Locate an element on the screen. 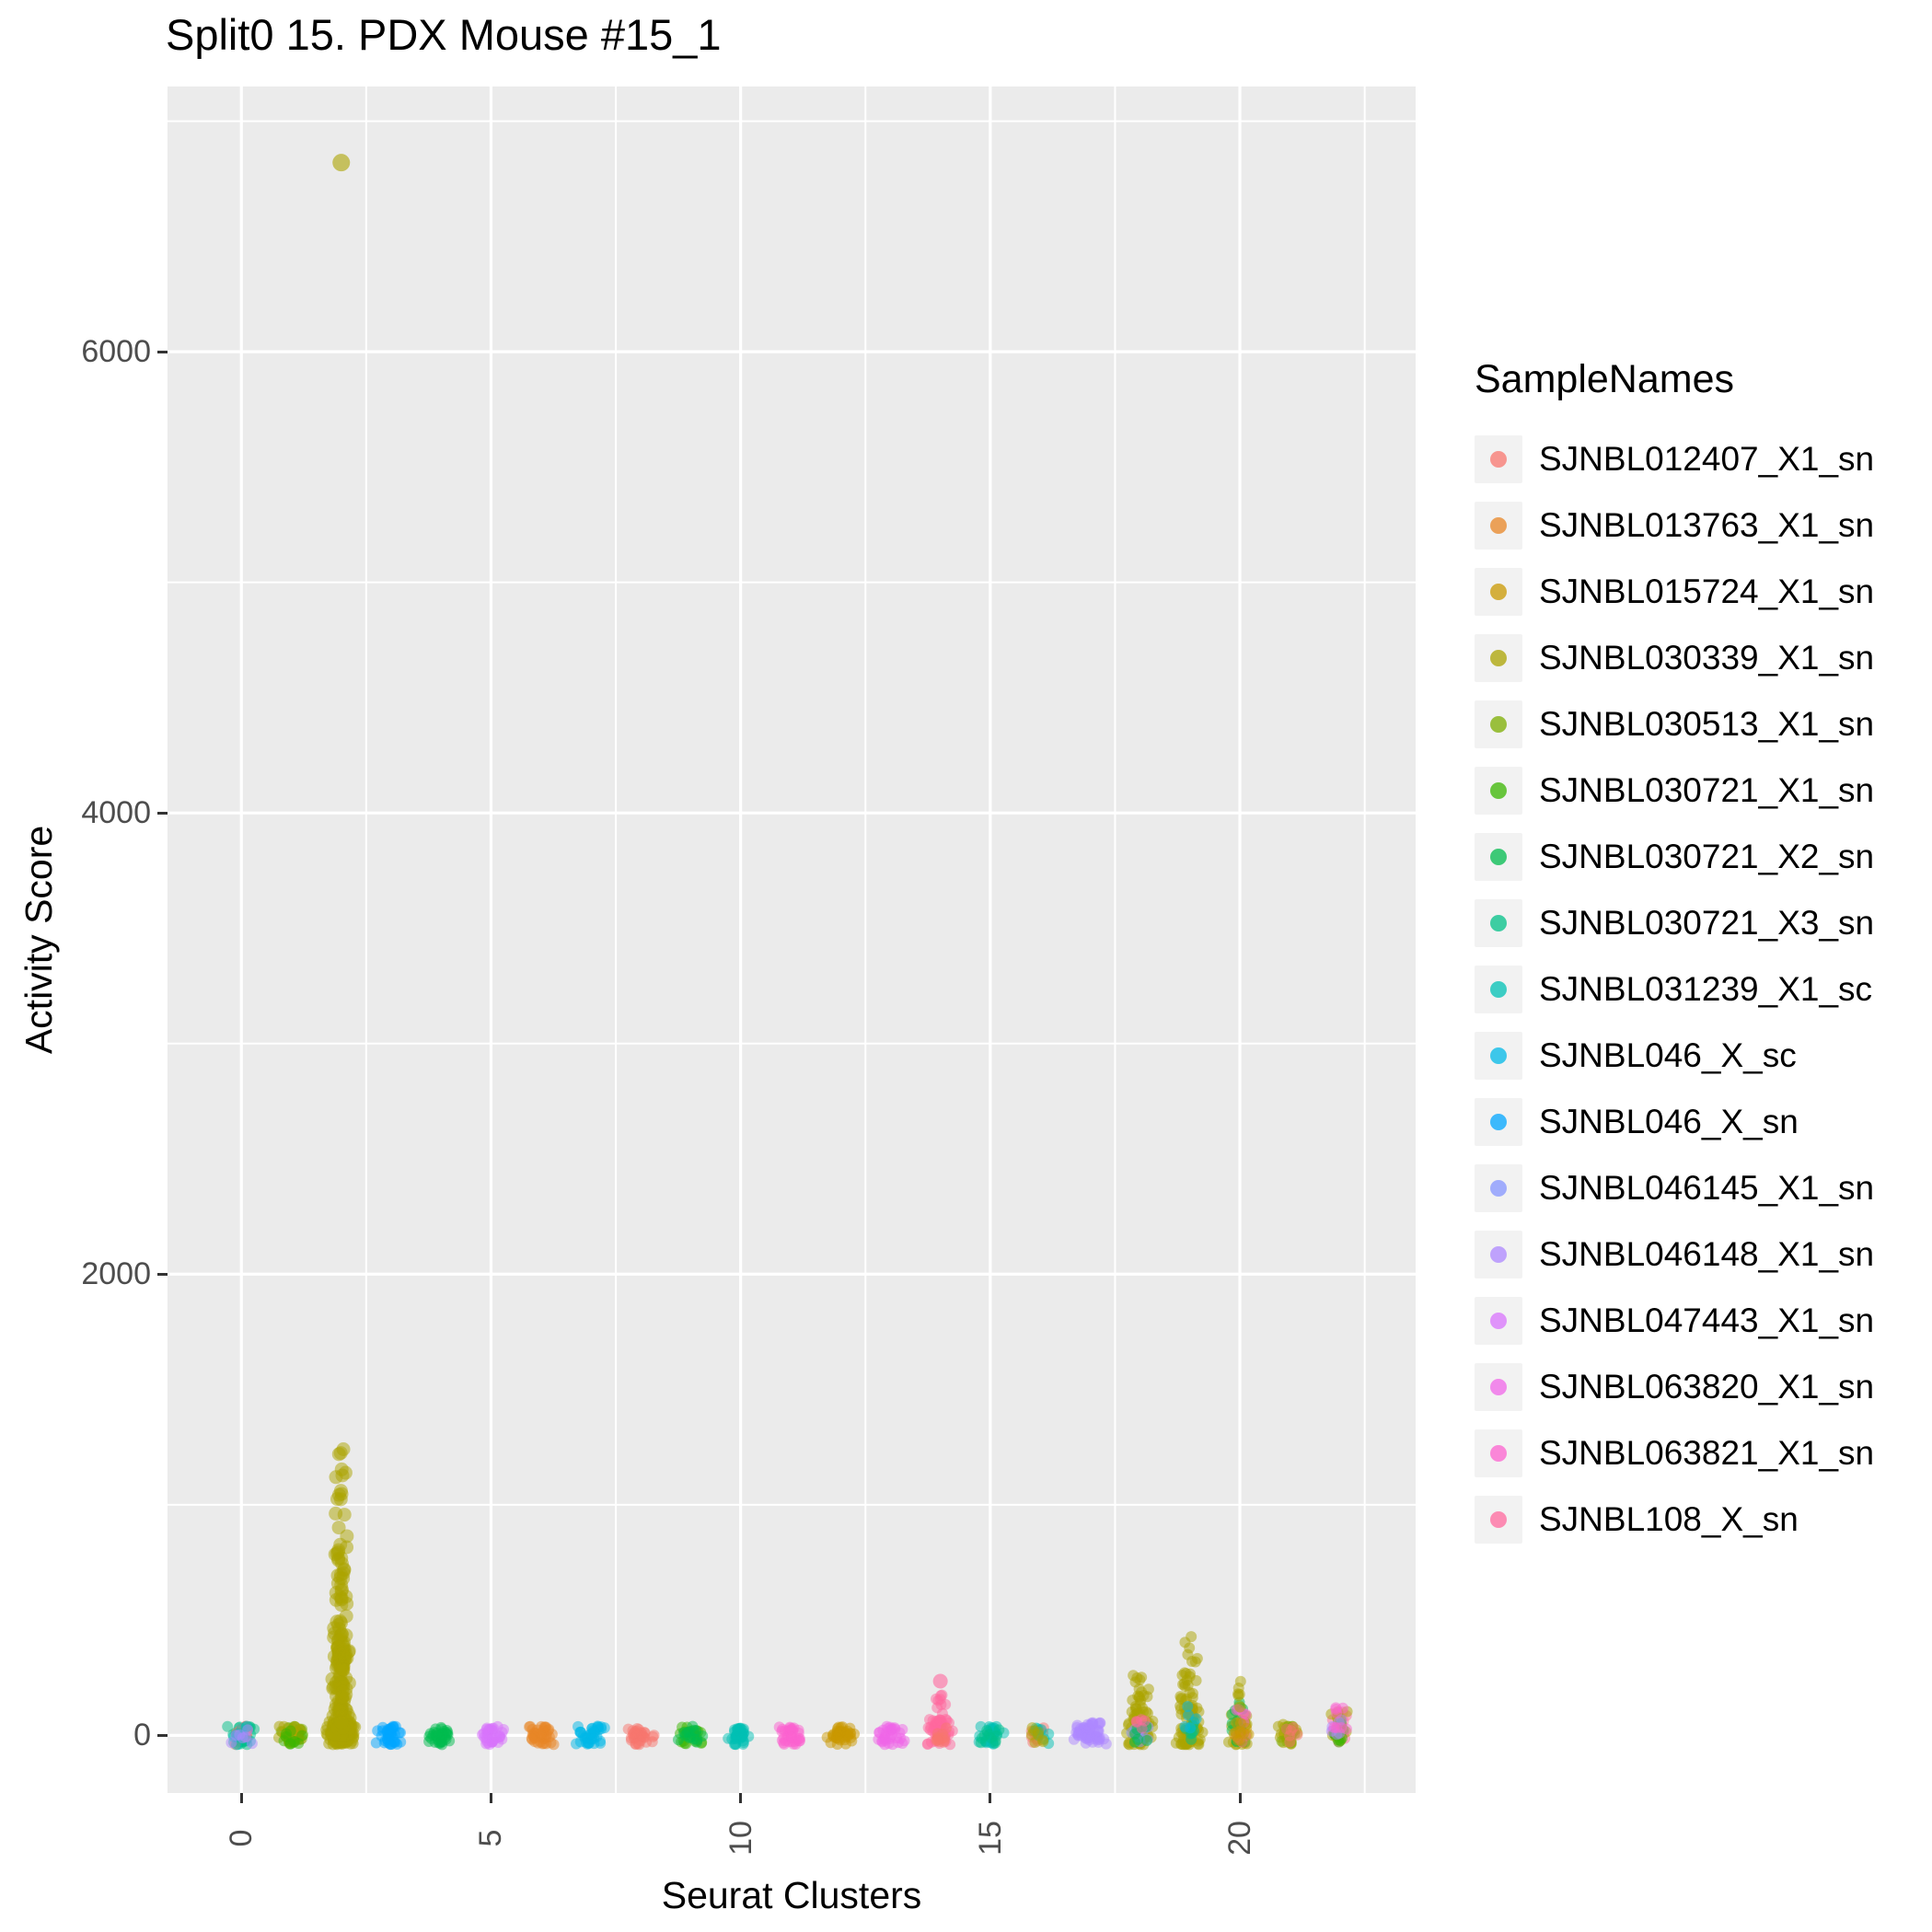 The image size is (1932, 1932). legend-item: SJNBL046_X_sn is located at coordinates (1675, 1122).